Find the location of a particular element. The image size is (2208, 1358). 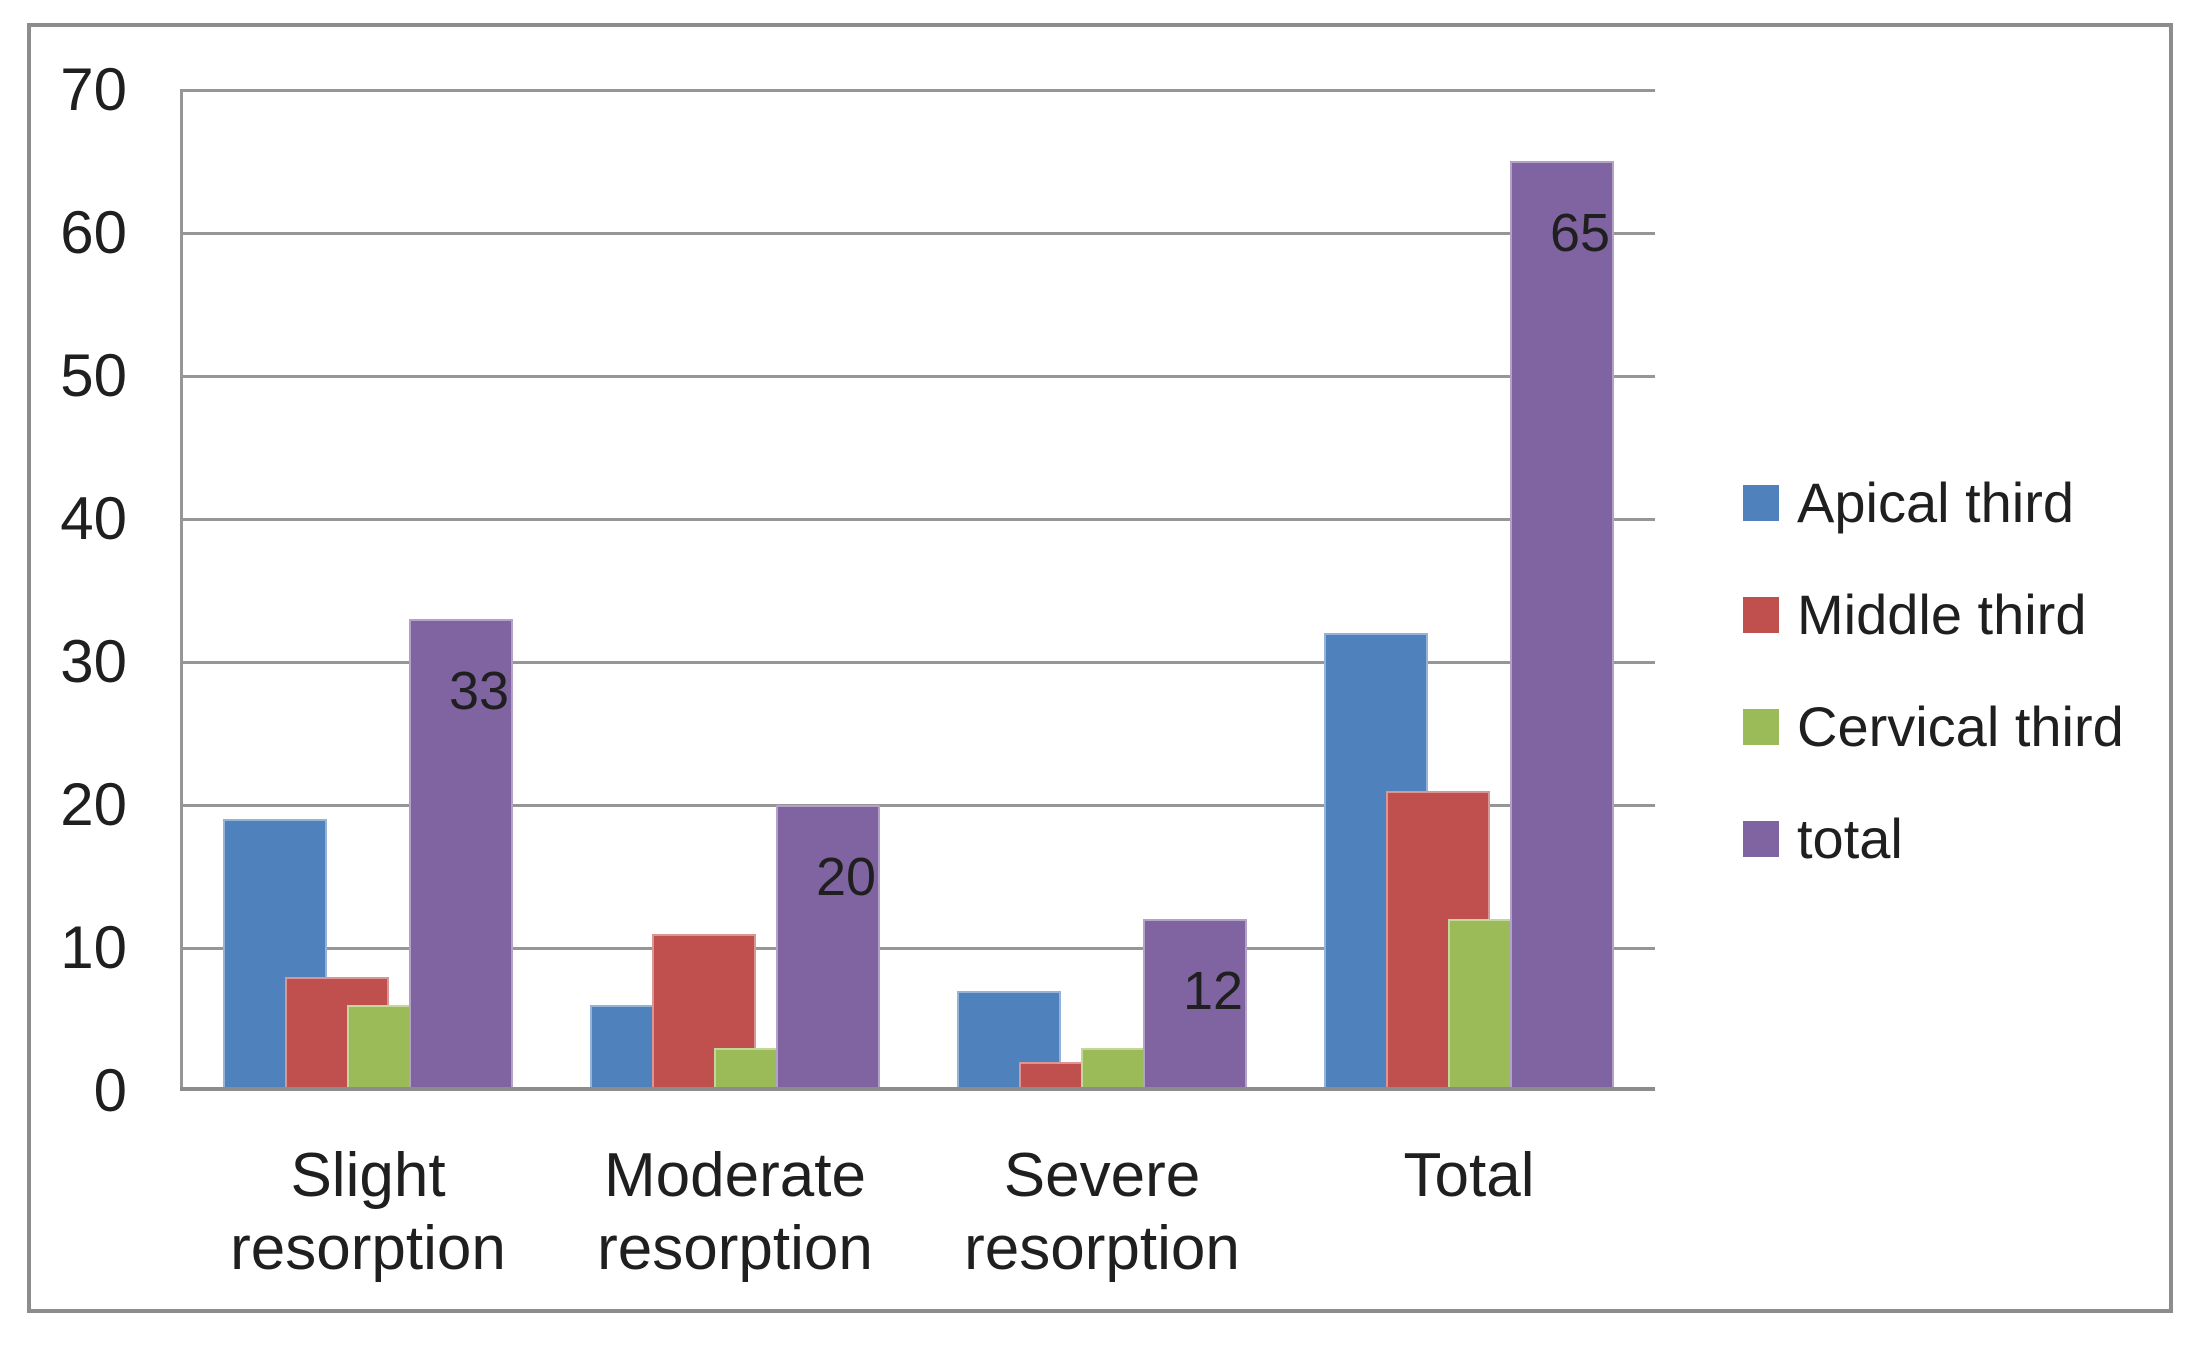

legend-item-cervical-third: Cervical third is located at coordinates (1933, 727).